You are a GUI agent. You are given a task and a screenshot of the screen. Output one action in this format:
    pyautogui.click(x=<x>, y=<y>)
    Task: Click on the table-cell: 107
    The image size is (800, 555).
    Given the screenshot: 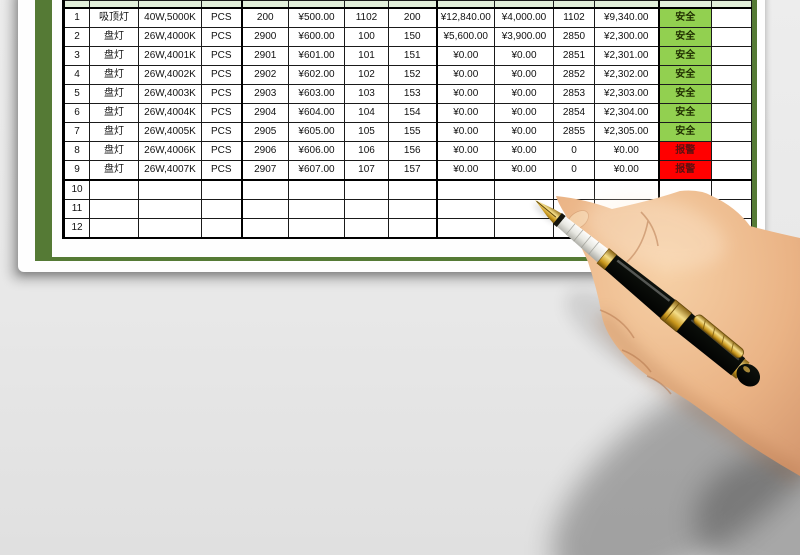 What is the action you would take?
    pyautogui.click(x=366, y=170)
    